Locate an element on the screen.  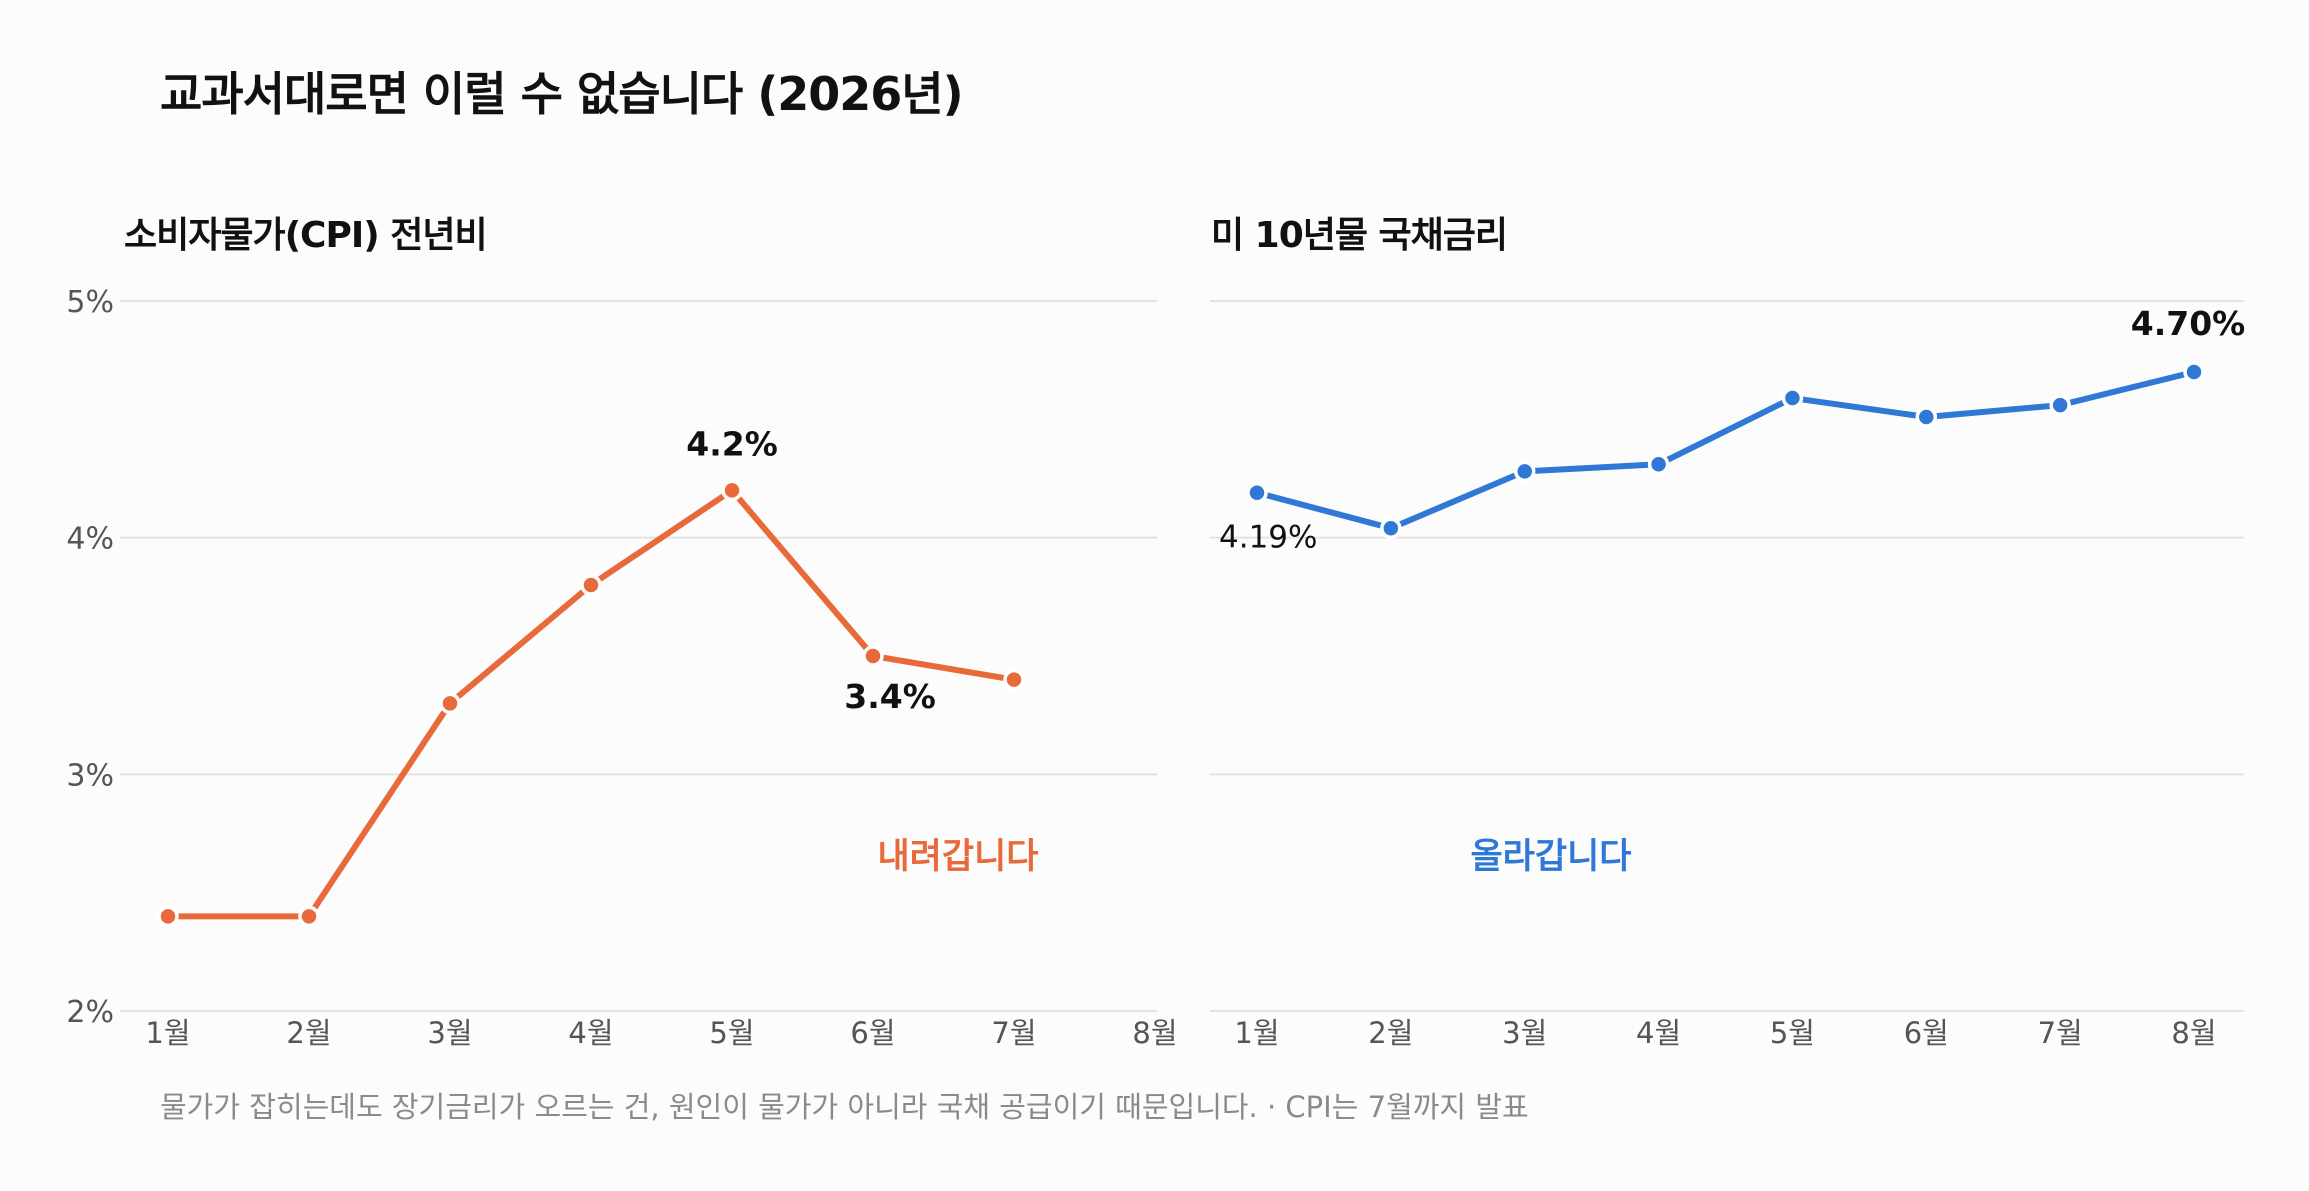
page-title: 교과서대로면 이럴 수 없습니다 (2026년) is located at coordinates (562, 94).